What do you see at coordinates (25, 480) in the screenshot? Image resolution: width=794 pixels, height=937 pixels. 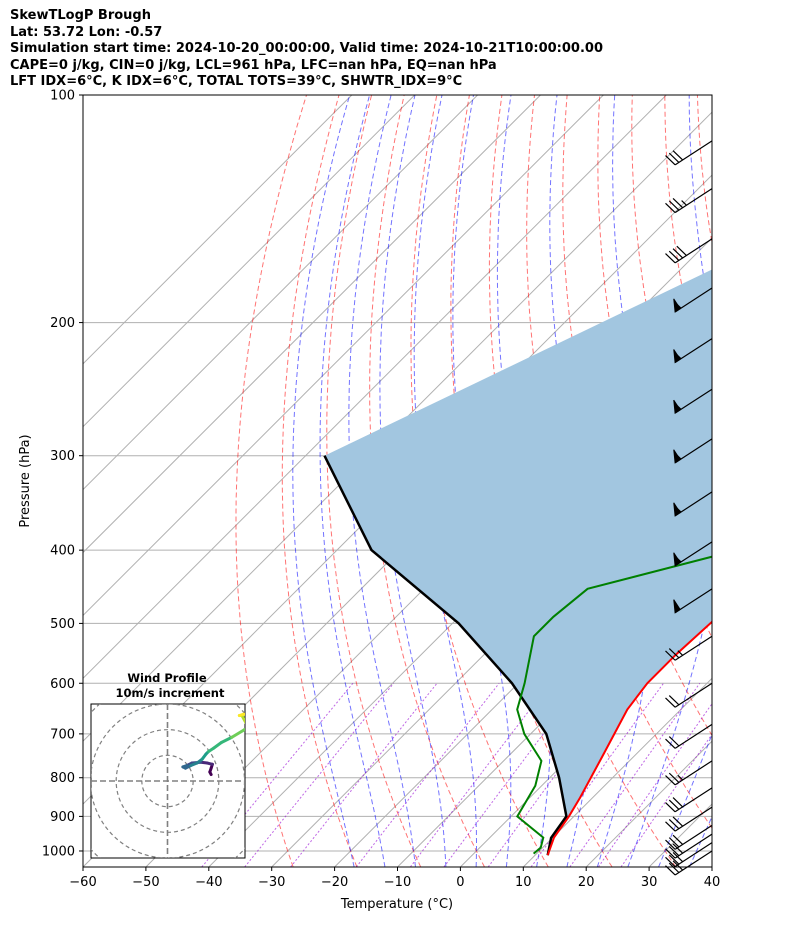 I see `y-axis-label: Pressure (hPa)` at bounding box center [25, 480].